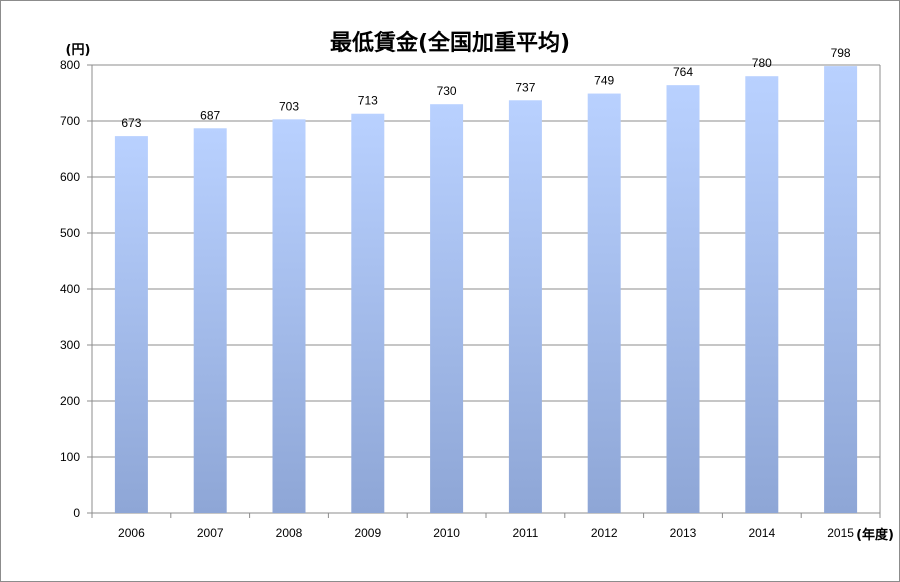 The height and width of the screenshot is (582, 900). Describe the element at coordinates (367, 533) in the screenshot. I see `x-tick-label-2009: 2009` at that location.